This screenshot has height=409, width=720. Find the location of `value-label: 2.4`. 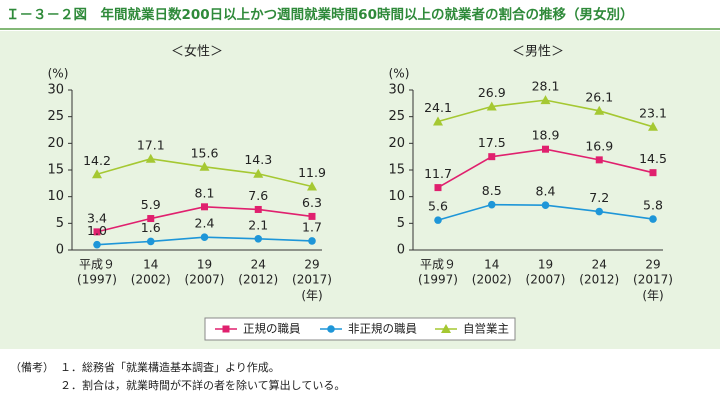

value-label: 2.4 is located at coordinates (205, 223).